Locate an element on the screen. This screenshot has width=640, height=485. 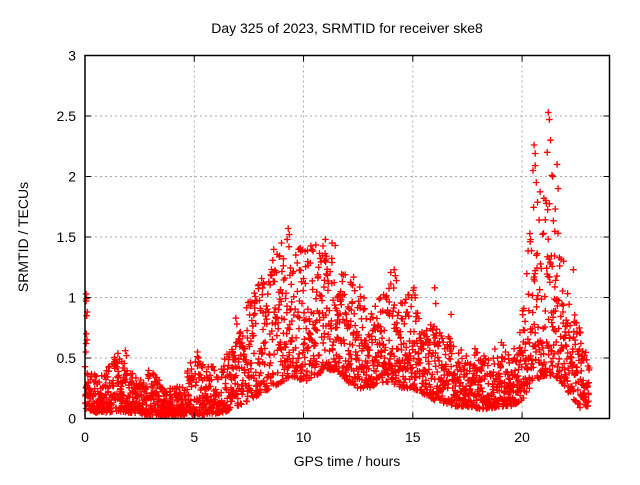
x-tick-label: 5 is located at coordinates (194, 437).